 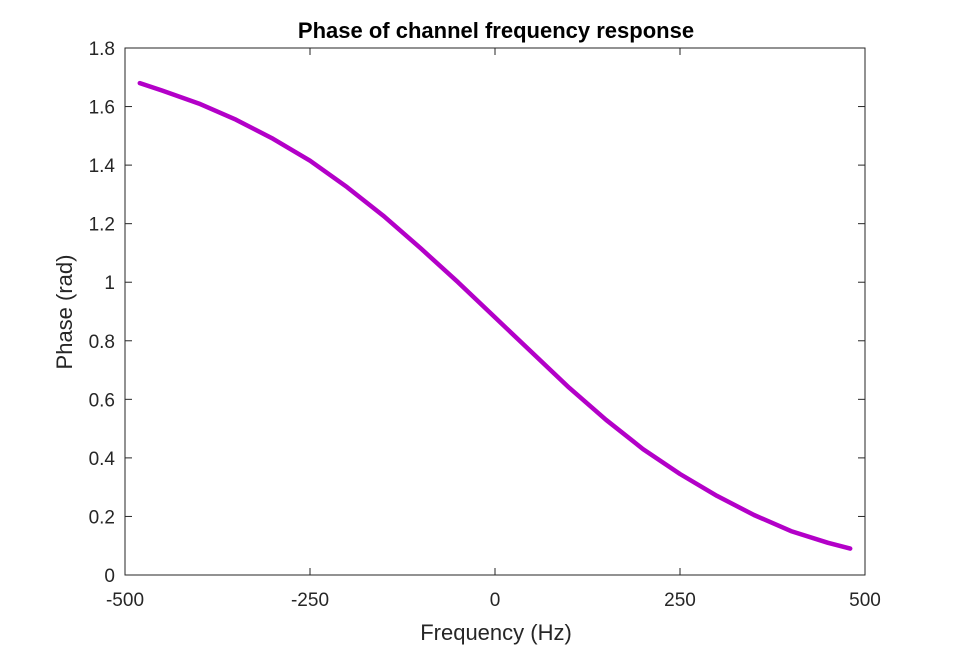 What do you see at coordinates (496, 30) in the screenshot?
I see `chart-title: Phase of channel frequency response` at bounding box center [496, 30].